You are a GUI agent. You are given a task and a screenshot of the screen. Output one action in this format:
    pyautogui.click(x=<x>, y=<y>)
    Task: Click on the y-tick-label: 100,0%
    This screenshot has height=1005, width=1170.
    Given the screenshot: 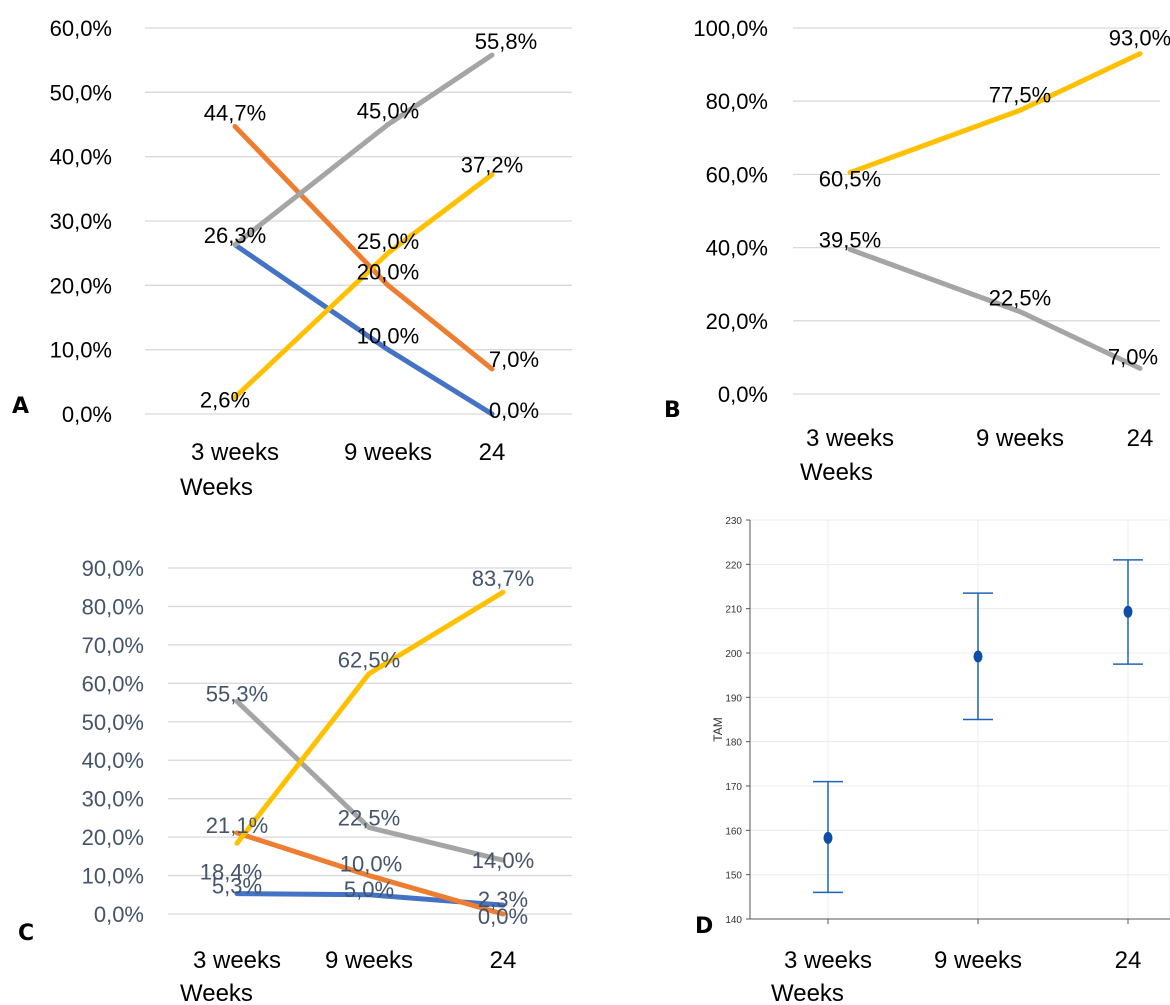 What is the action you would take?
    pyautogui.click(x=730, y=28)
    